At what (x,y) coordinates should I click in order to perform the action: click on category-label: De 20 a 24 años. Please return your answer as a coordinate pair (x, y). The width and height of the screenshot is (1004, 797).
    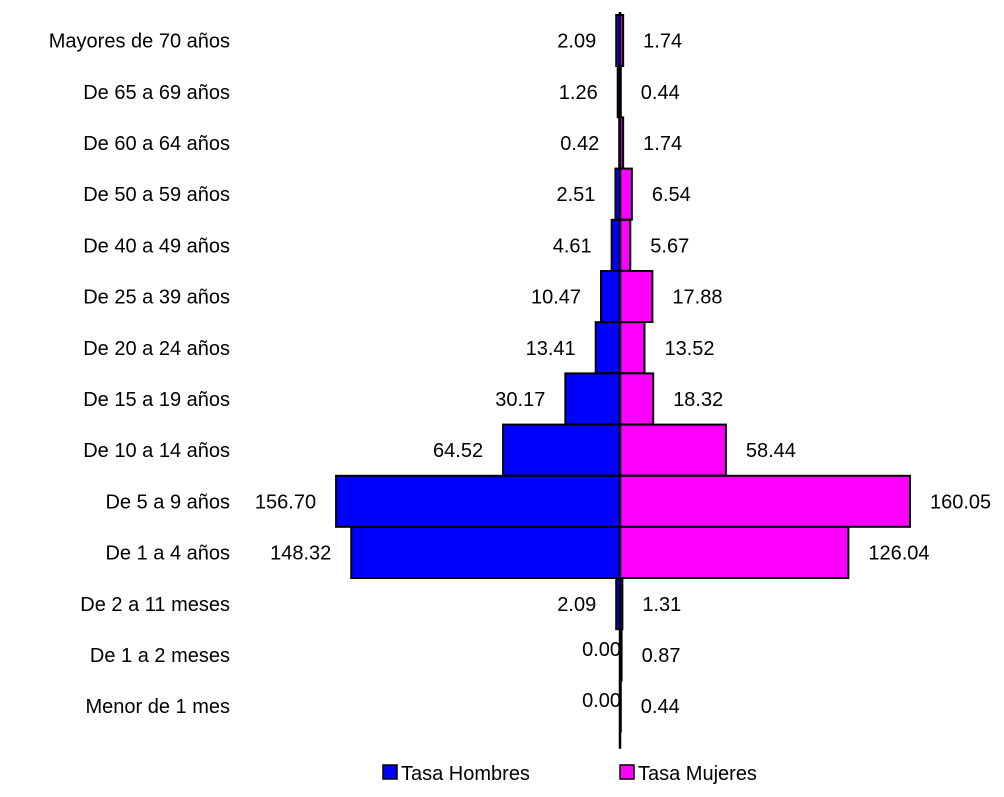
    Looking at the image, I should click on (156, 349).